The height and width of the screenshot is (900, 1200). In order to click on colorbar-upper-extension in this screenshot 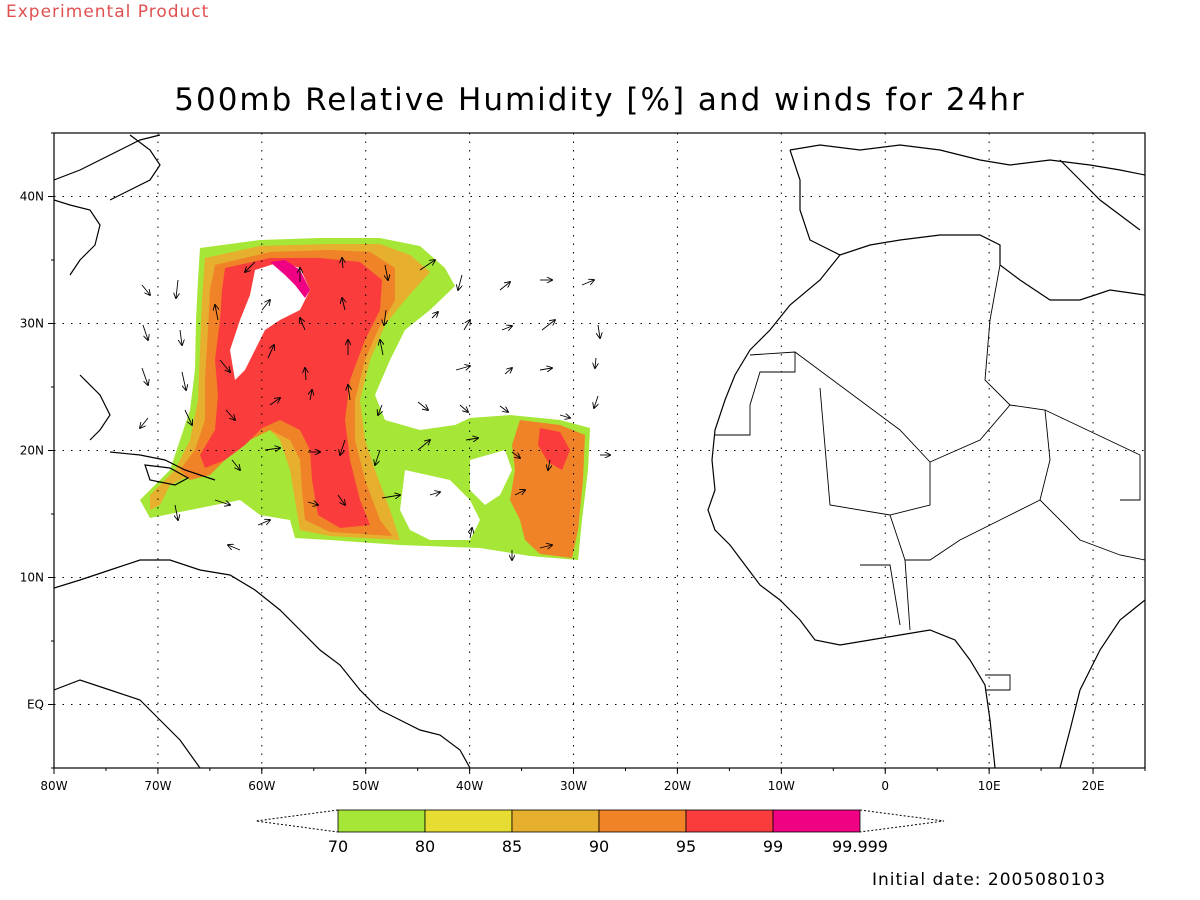, I will do `click(902, 821)`.